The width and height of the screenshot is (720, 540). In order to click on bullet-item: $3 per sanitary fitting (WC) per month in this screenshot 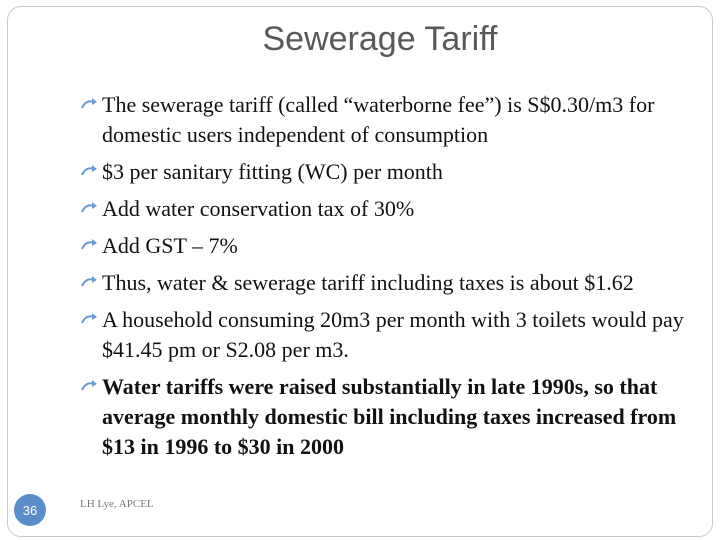, I will do `click(385, 172)`.